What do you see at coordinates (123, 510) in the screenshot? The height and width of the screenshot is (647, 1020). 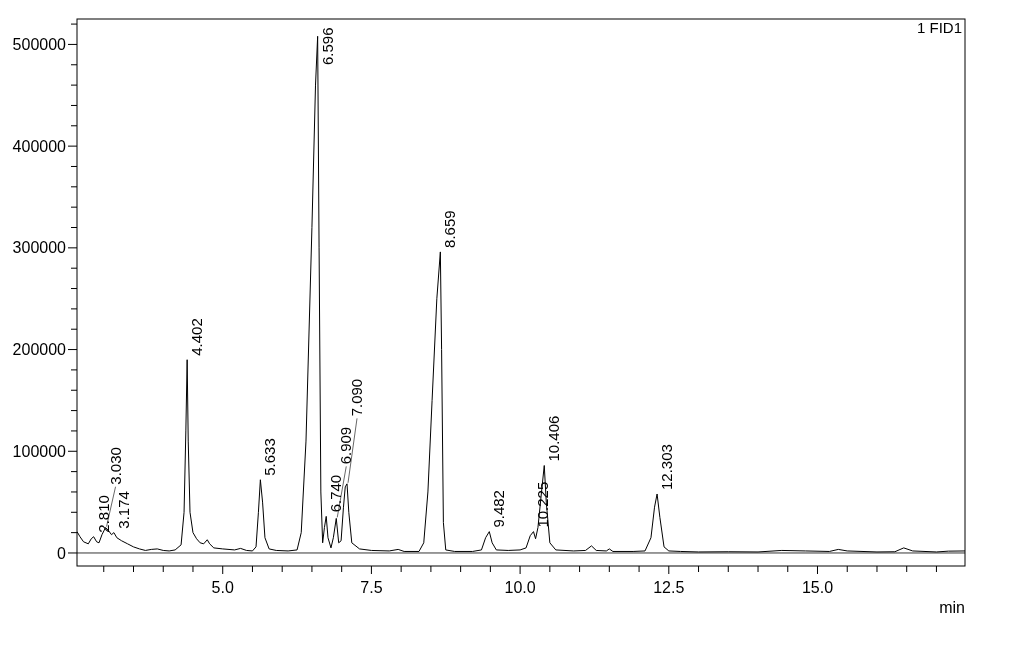 I see `annotation: 3.174` at bounding box center [123, 510].